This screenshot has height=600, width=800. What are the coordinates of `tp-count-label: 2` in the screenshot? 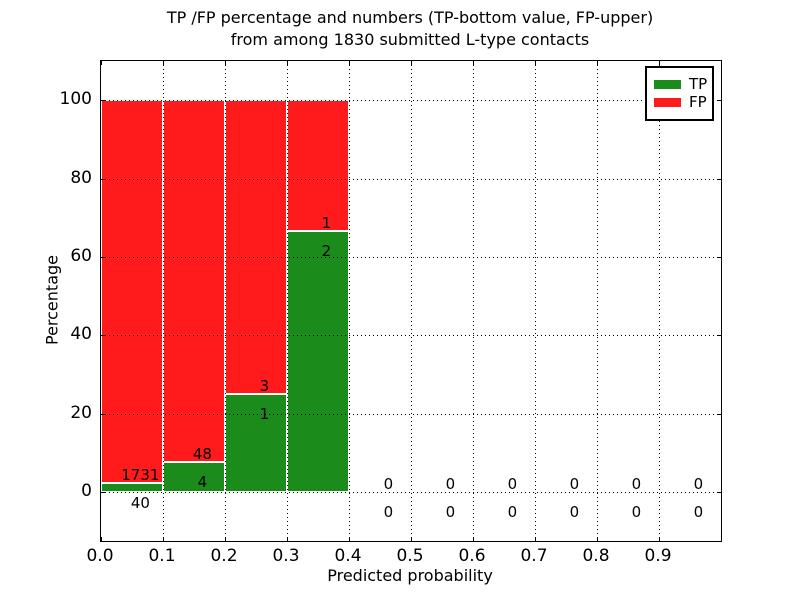 It's located at (326, 250).